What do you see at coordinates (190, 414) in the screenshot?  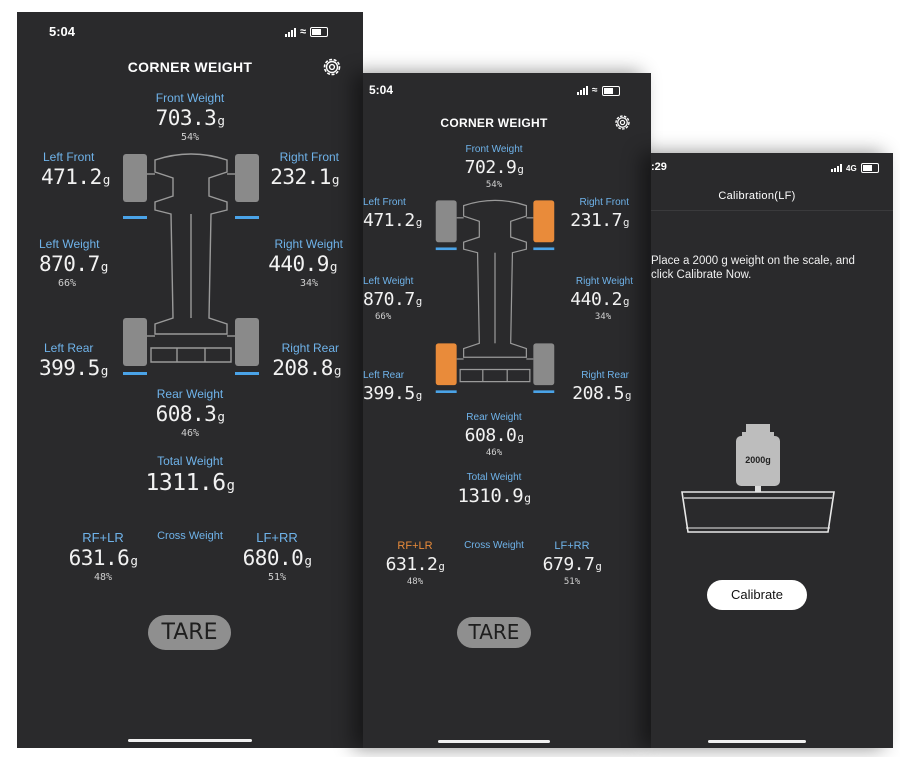 I see `rear-weight-value: 608.3g` at bounding box center [190, 414].